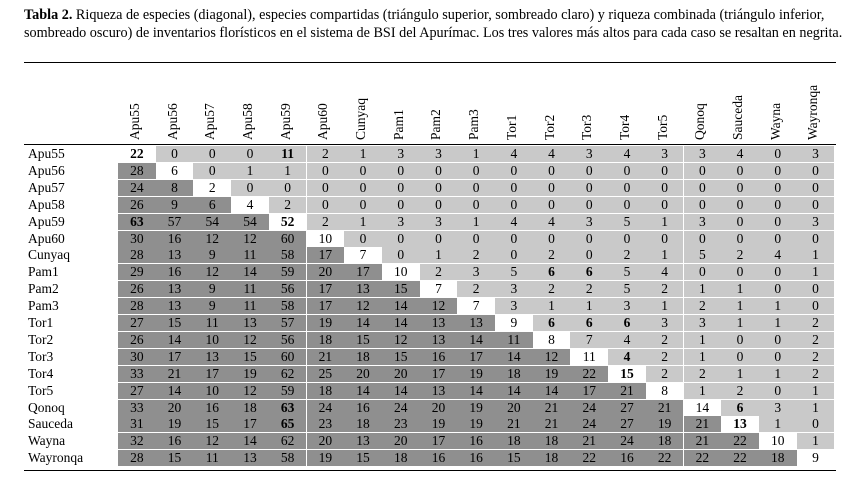 Image resolution: width=858 pixels, height=486 pixels. I want to click on table-cell: 10, so click(325, 238).